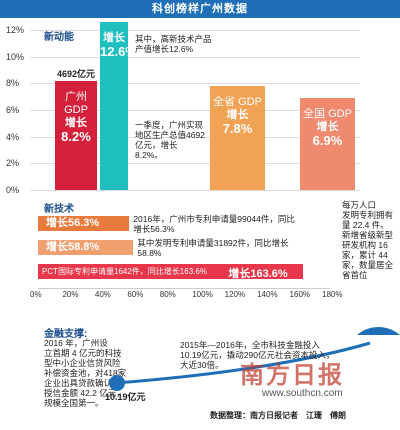 The image size is (400, 430). What do you see at coordinates (237, 128) in the screenshot?
I see `bar-value-label: 7.8%` at bounding box center [237, 128].